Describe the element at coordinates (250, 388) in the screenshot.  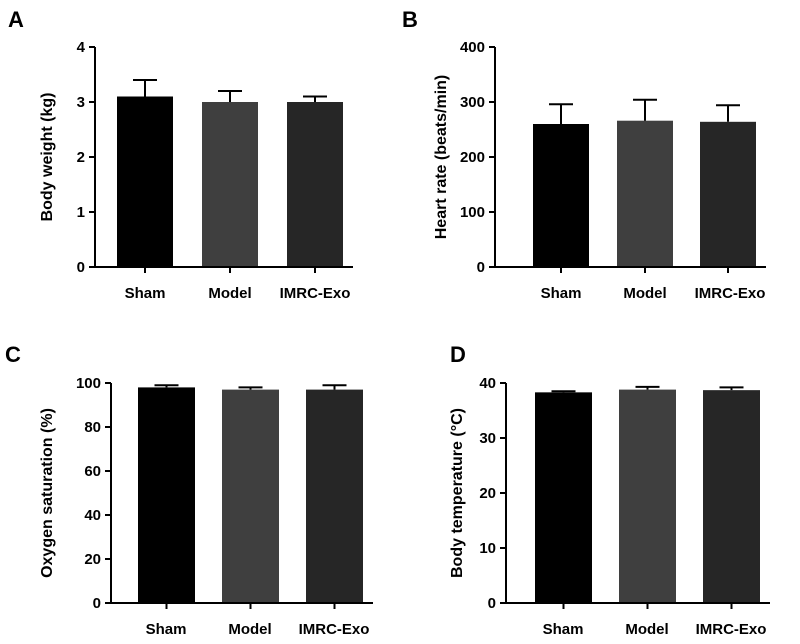
I see `panel-c-error-bar-model` at that location.